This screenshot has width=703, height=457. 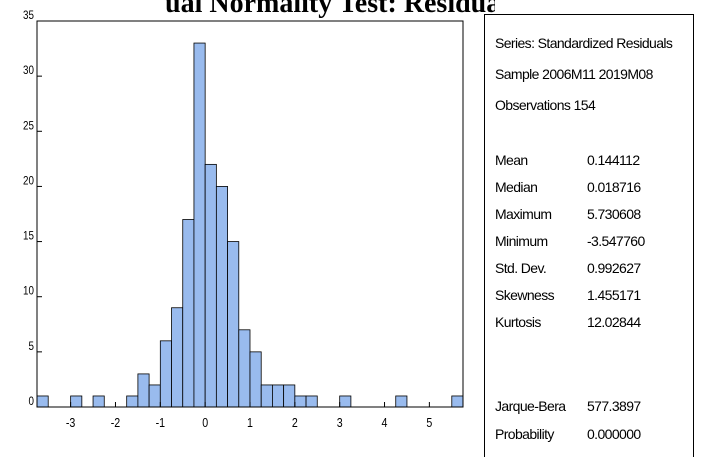 What do you see at coordinates (584, 43) in the screenshot?
I see `series-label: Series: Standardized Residuals` at bounding box center [584, 43].